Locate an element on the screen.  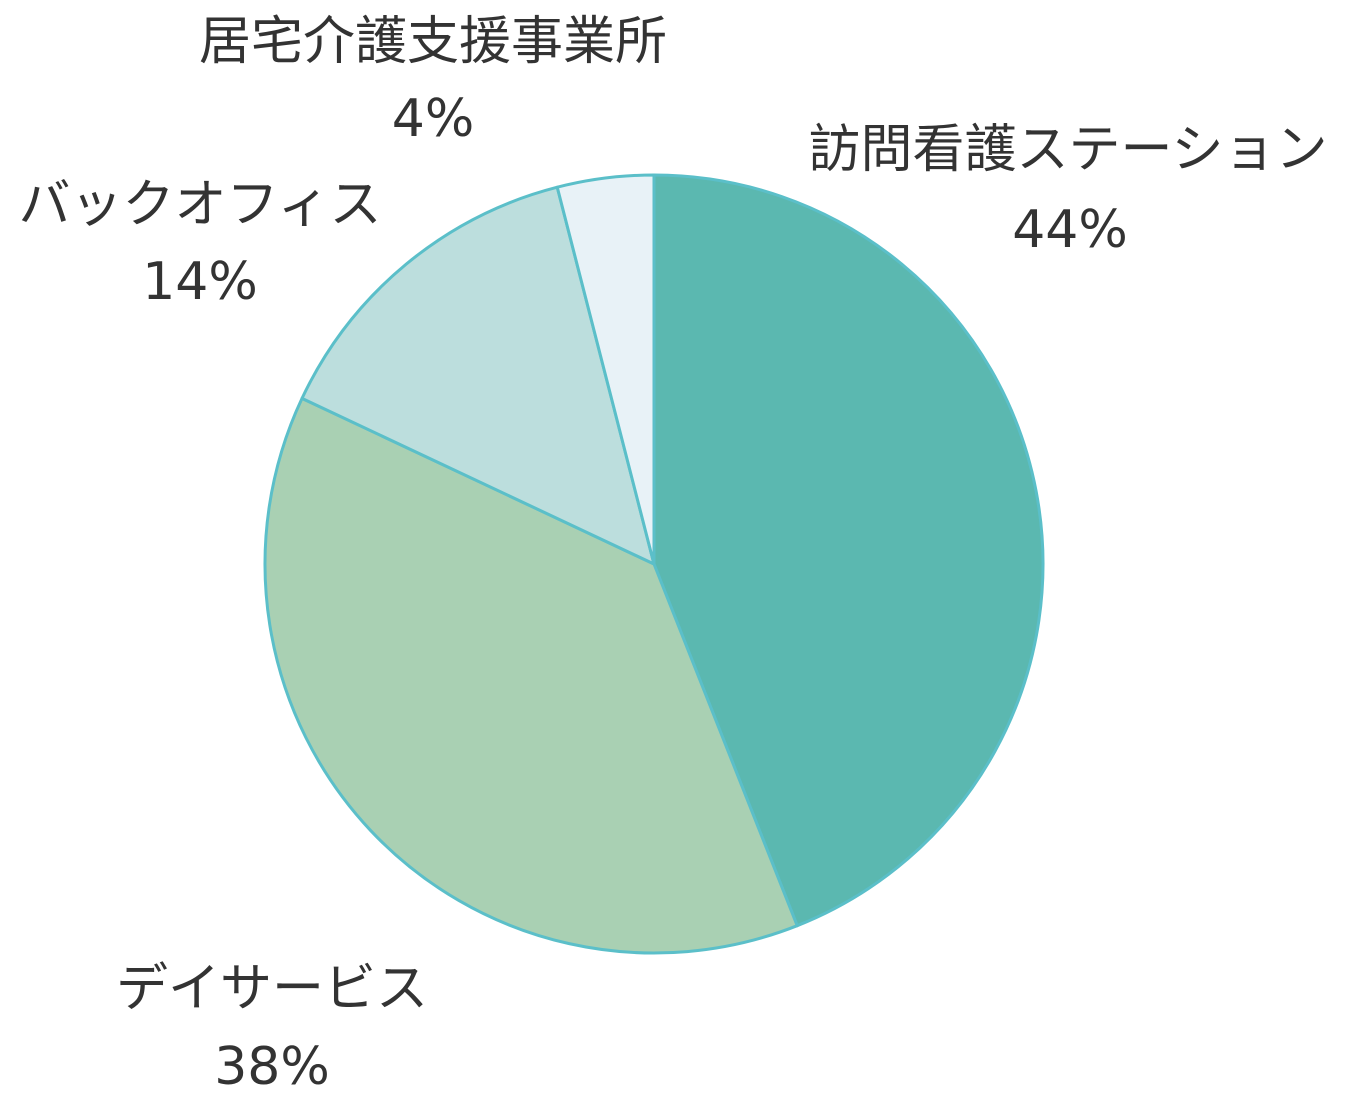
slice-label-day-service: デイサービス is located at coordinates (272, 989).